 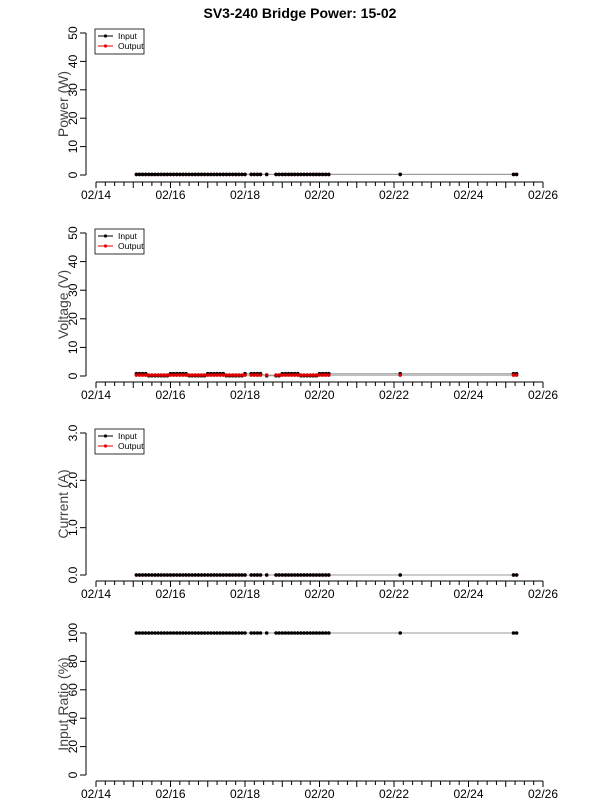 What do you see at coordinates (319, 594) in the screenshot?
I see `x-tick-label: 02/20` at bounding box center [319, 594].